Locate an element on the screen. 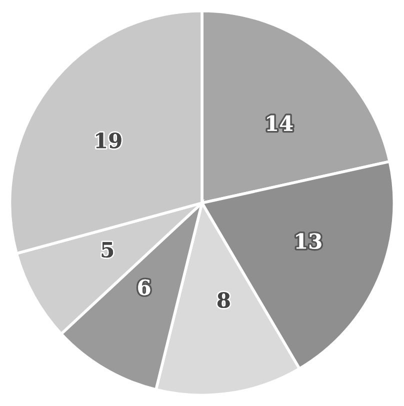  data-label: 19 is located at coordinates (109, 140).